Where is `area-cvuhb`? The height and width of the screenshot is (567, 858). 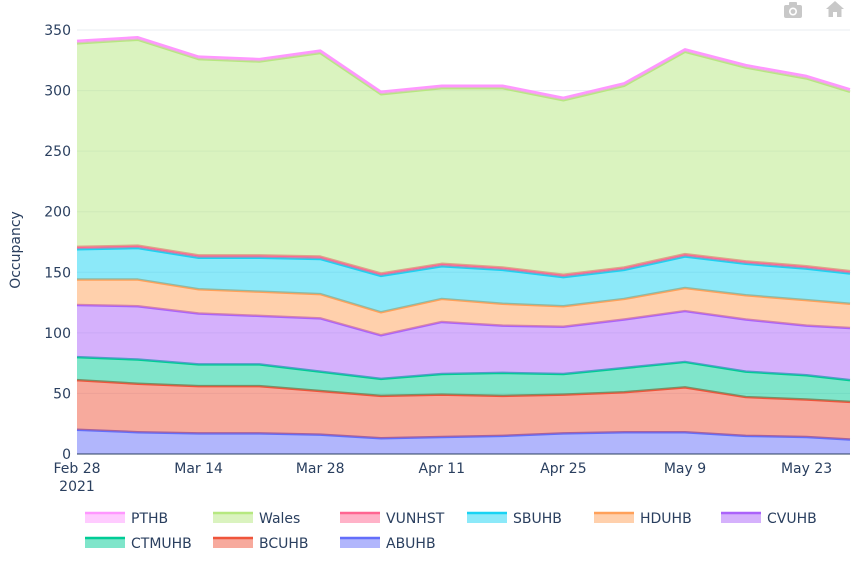 area-cvuhb is located at coordinates (463, 342).